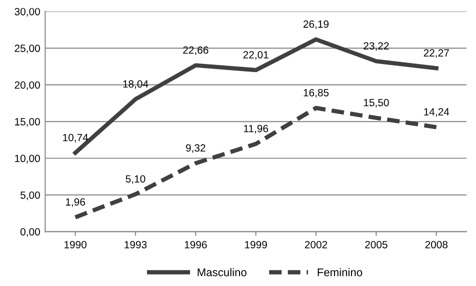 The image size is (476, 286). I want to click on y-tick-label: 15,00, so click(27, 122).